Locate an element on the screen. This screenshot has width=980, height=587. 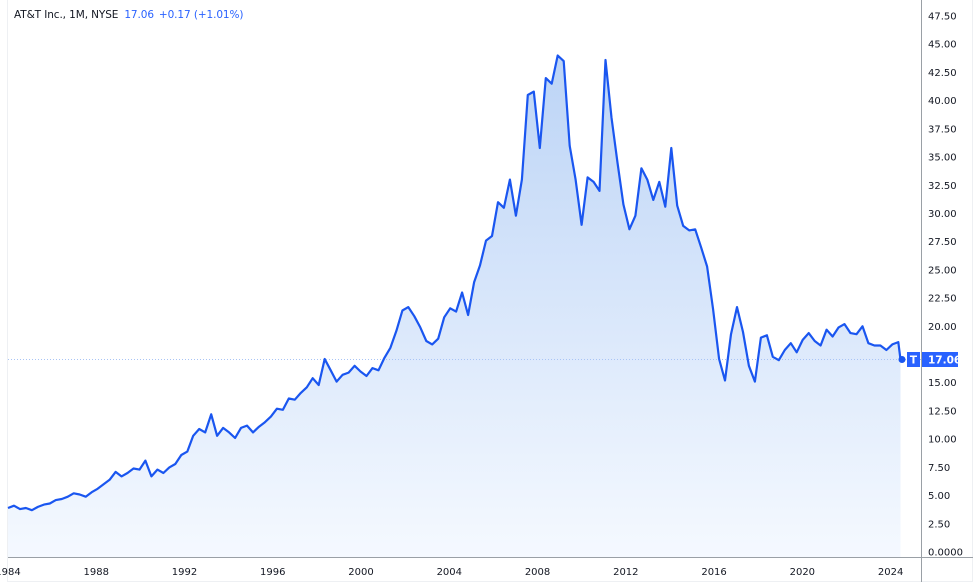
price-tick-label: 15.00 is located at coordinates (942, 383).